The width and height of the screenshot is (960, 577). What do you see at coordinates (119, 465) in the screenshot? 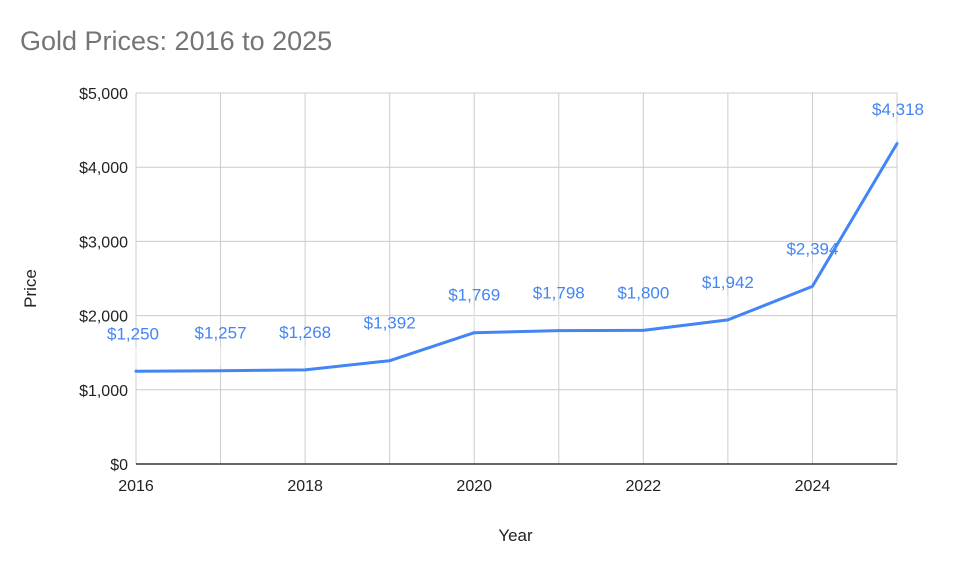
I see `y-tick-label: $0` at bounding box center [119, 465].